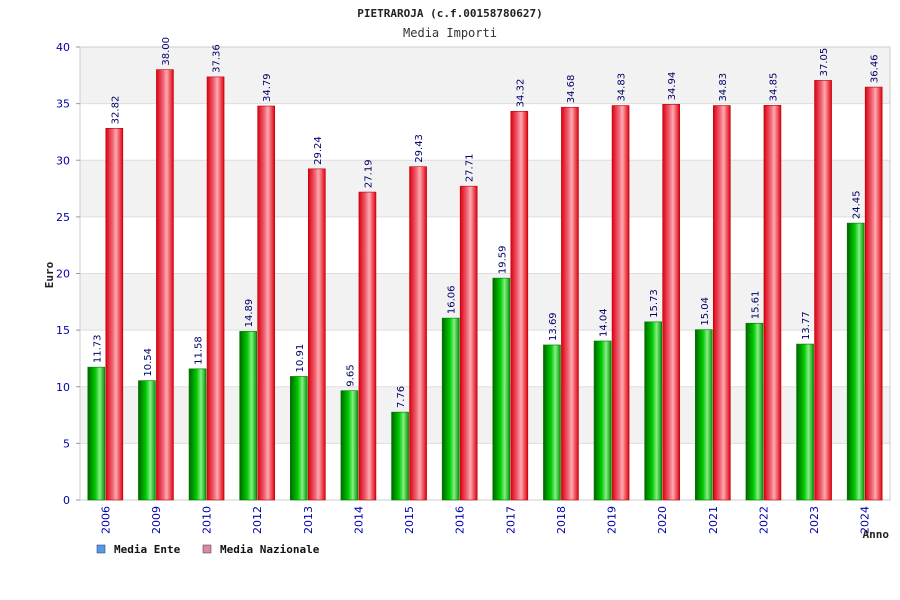  I want to click on x-tick-label-2018: 2018, so click(561, 520).